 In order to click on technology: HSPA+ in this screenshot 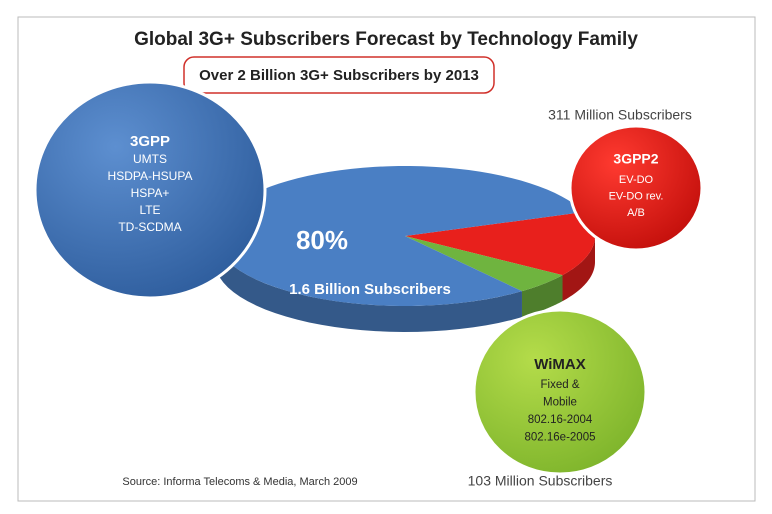, I will do `click(150, 193)`.